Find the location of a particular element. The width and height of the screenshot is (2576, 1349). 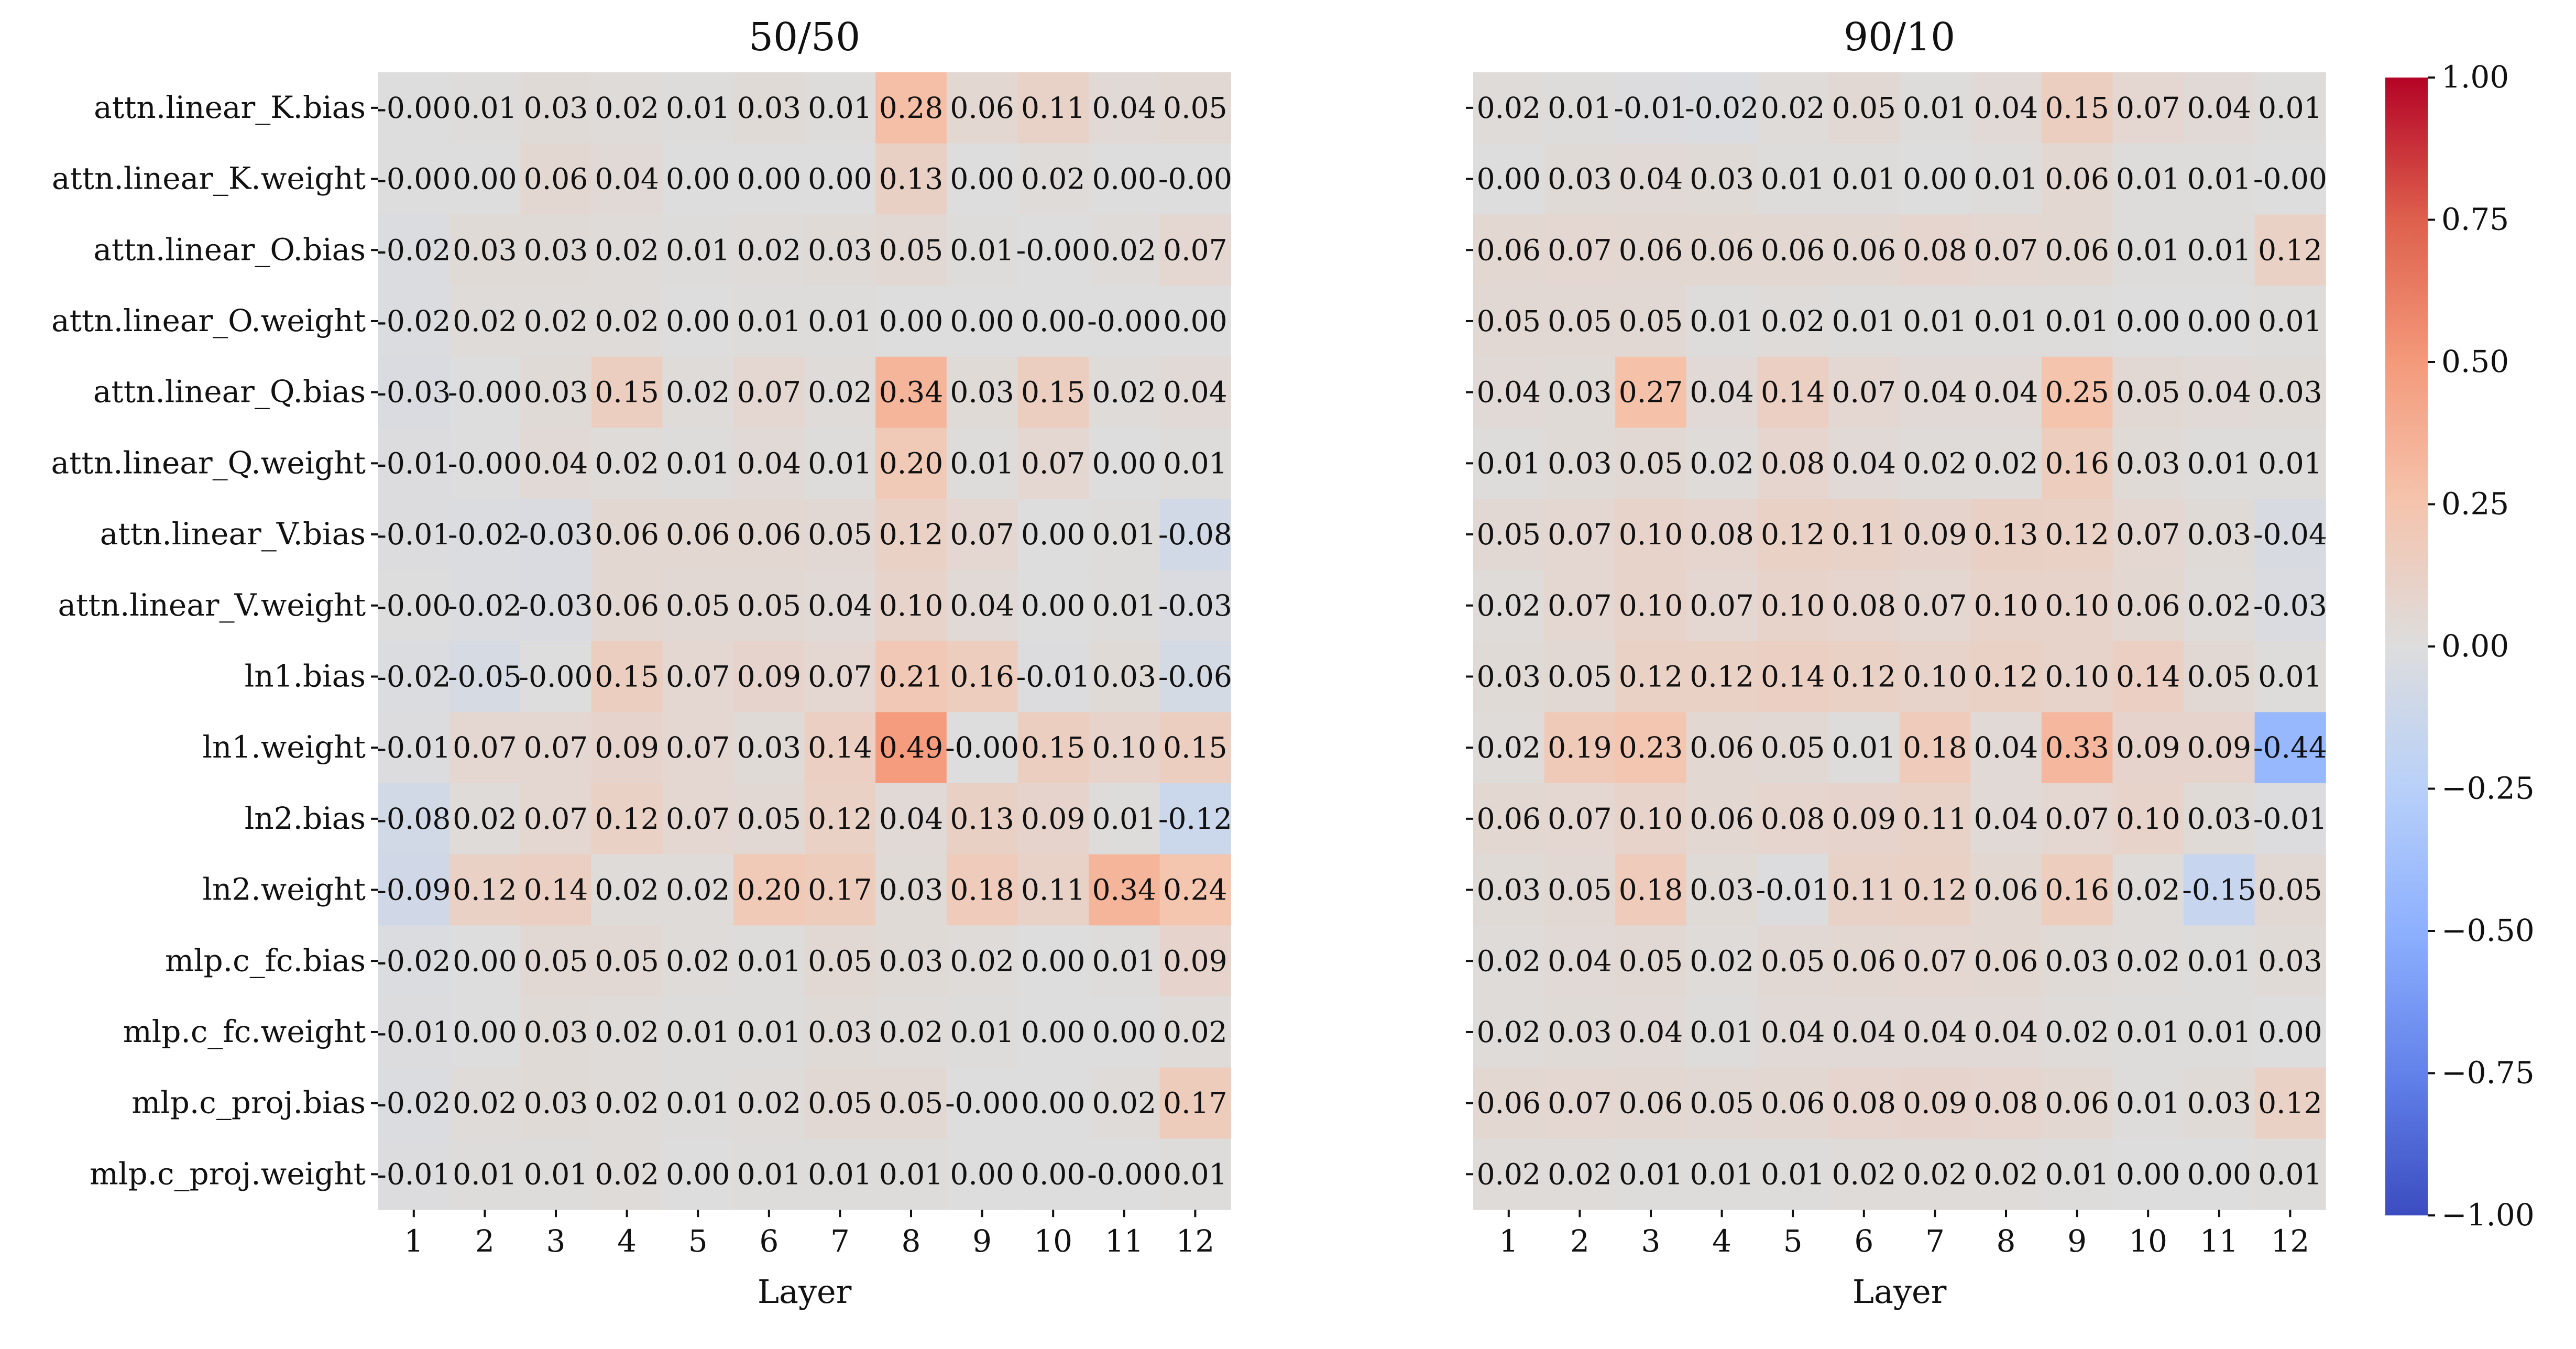

x-tick-label: 6 is located at coordinates (769, 1241).